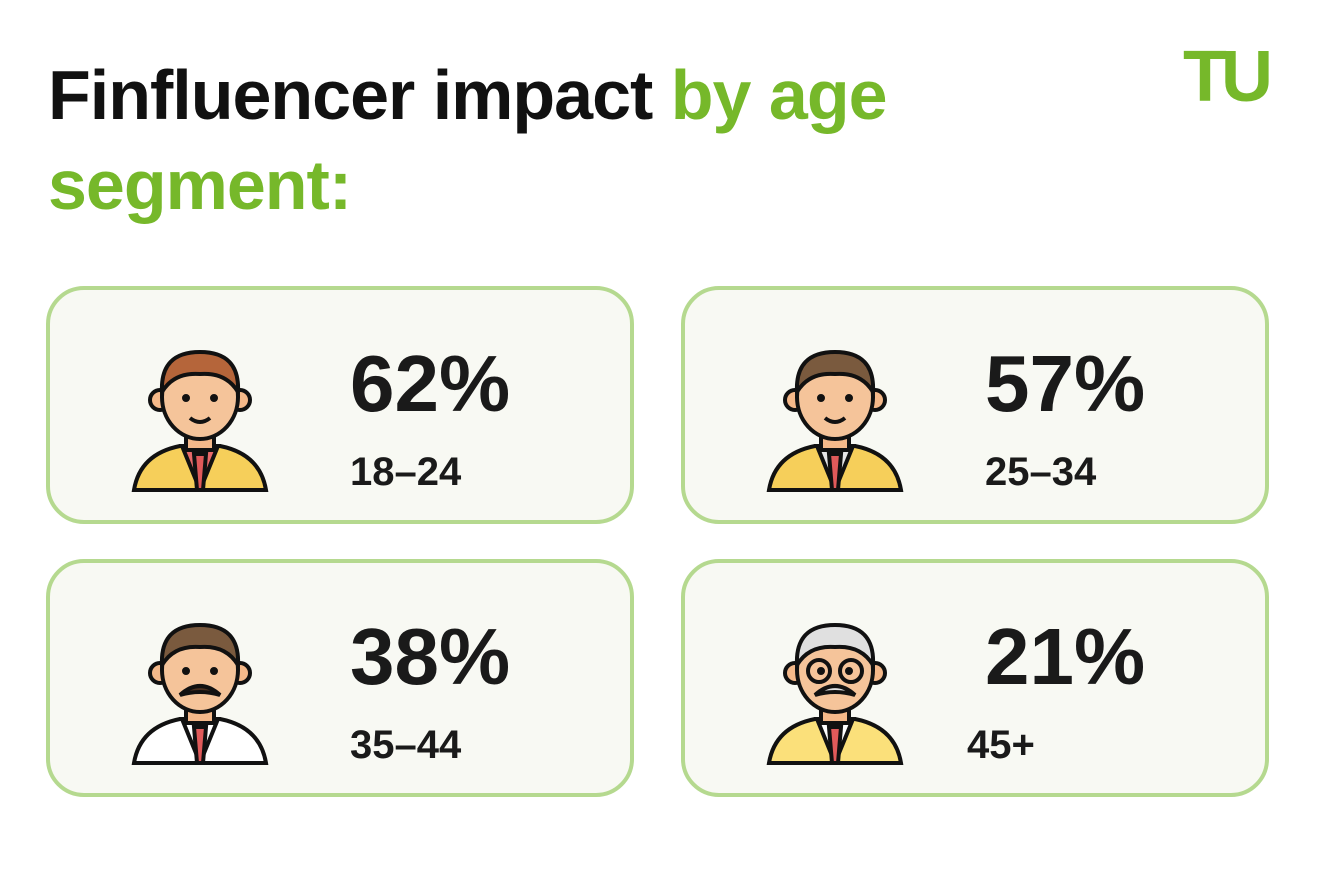  I want to click on percent: 62%, so click(430, 383).